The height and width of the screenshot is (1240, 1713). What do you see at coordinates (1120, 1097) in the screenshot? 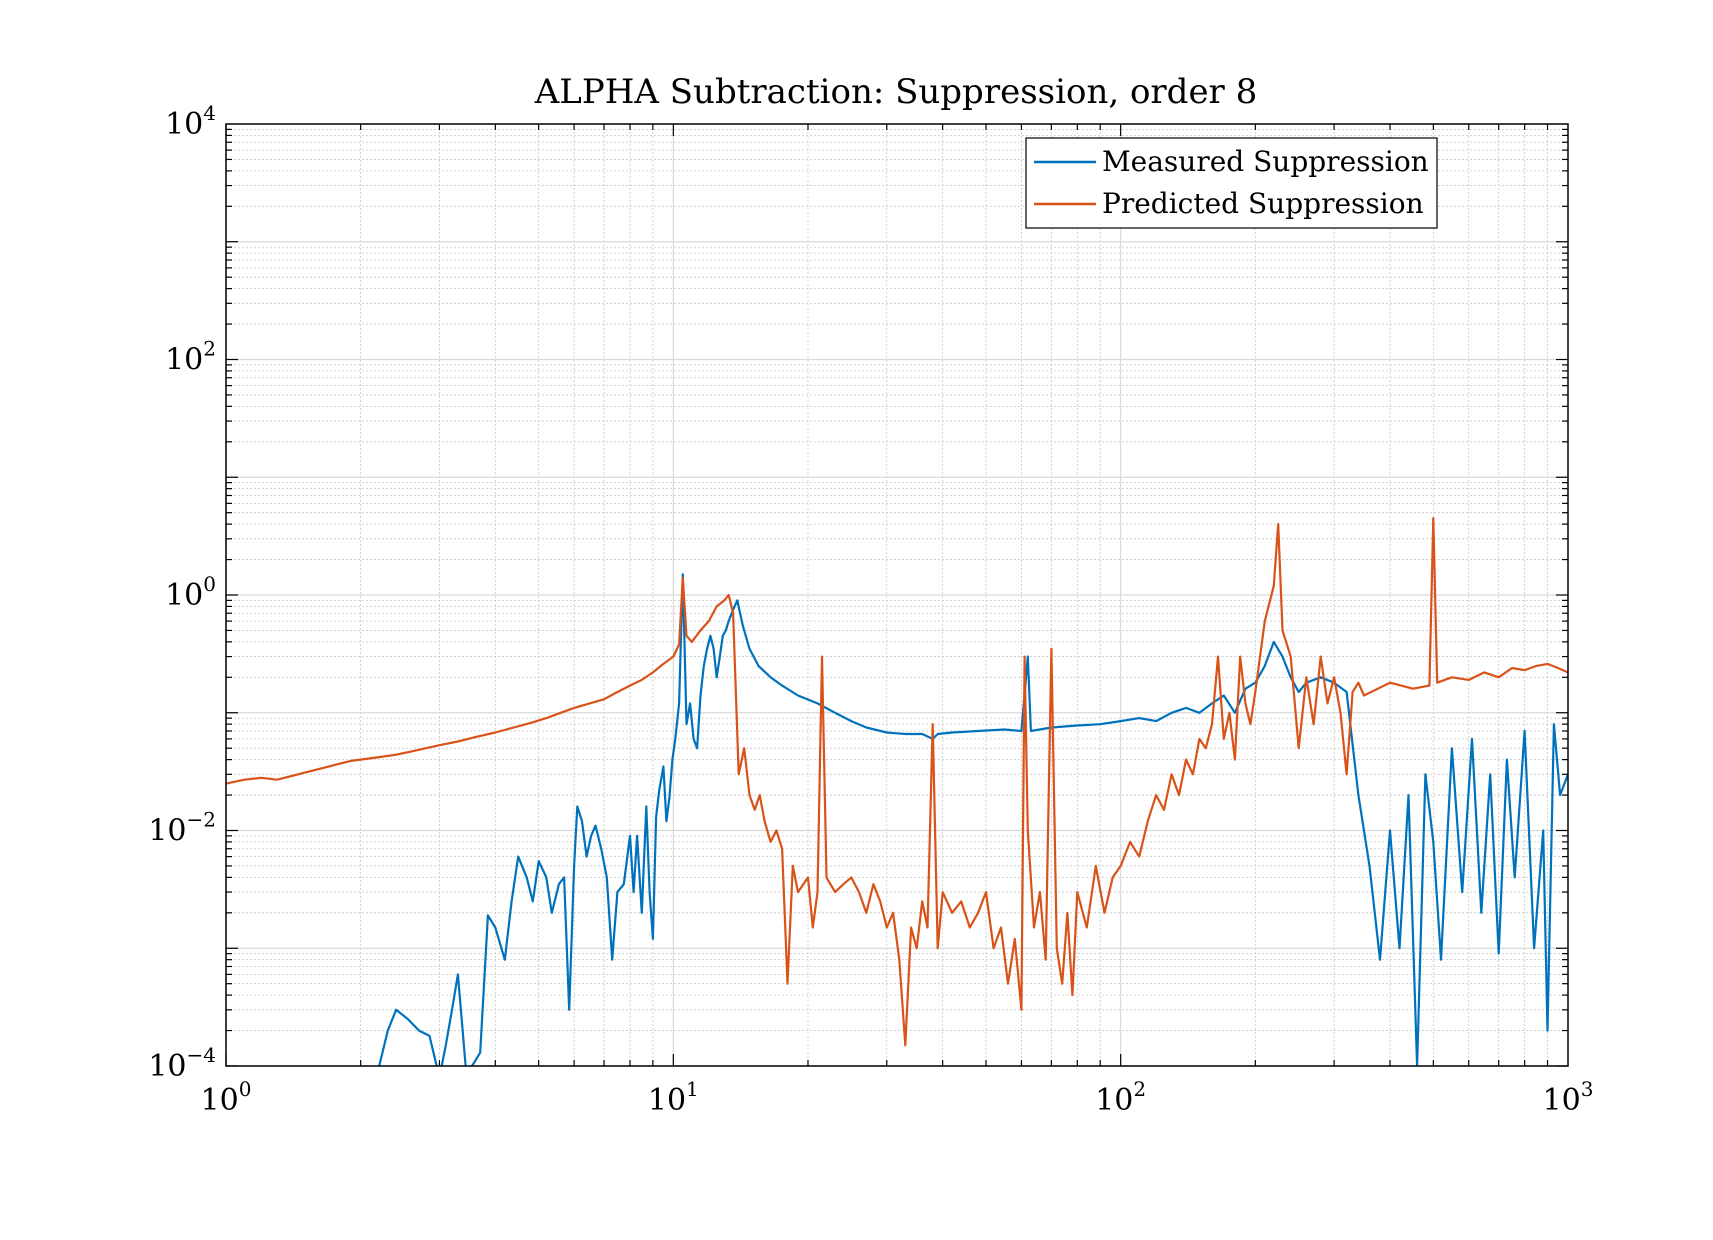
I see `x-tick-label: 10²` at bounding box center [1120, 1097].